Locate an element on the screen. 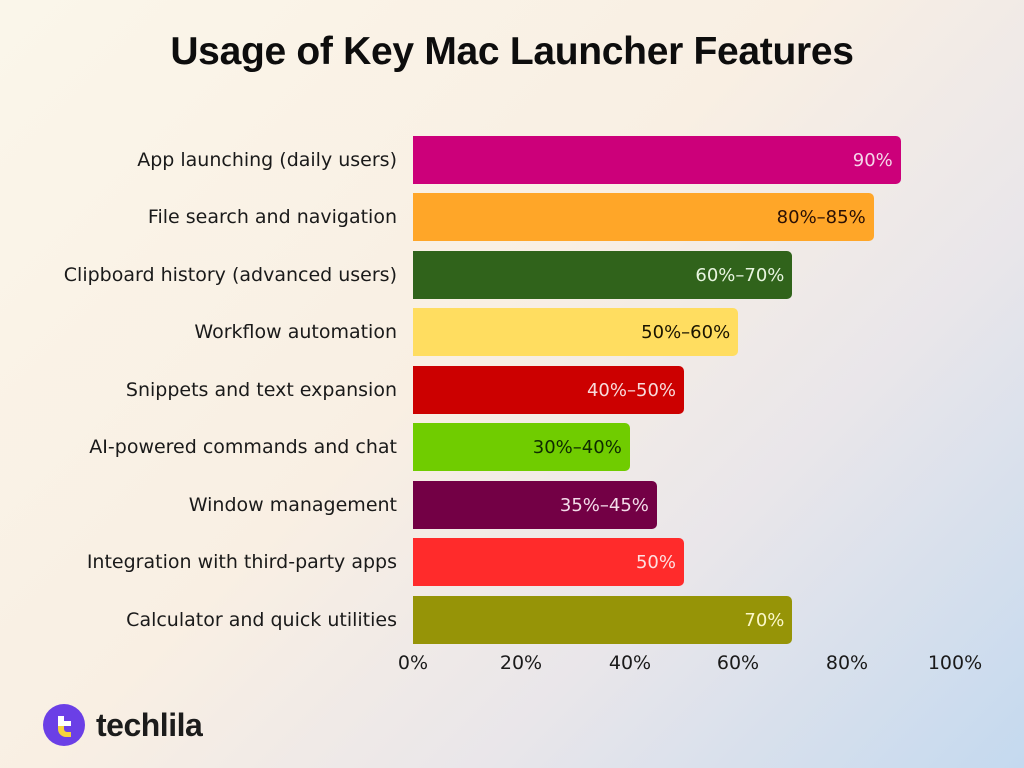 The image size is (1024, 768). bar-row: App launching (daily users) 90% is located at coordinates (512, 160).